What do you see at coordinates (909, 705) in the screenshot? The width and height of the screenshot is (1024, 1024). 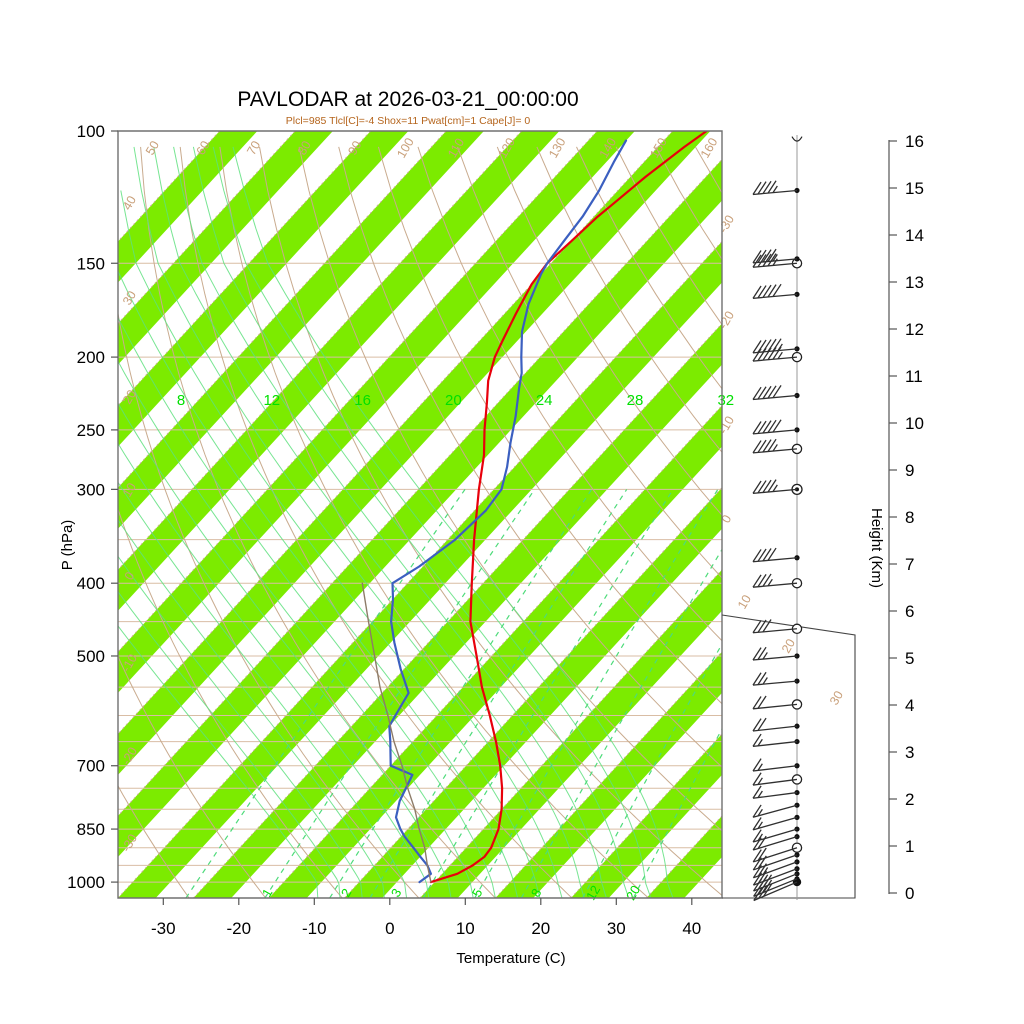 I see `height-tick-label: 4` at bounding box center [909, 705].